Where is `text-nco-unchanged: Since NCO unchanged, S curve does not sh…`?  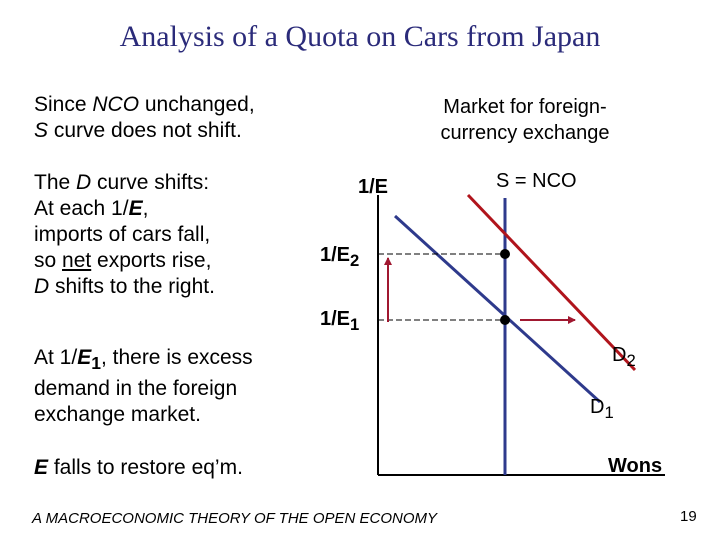
text-nco-unchanged: Since NCO unchanged, S curve does not sh… is located at coordinates (144, 117).